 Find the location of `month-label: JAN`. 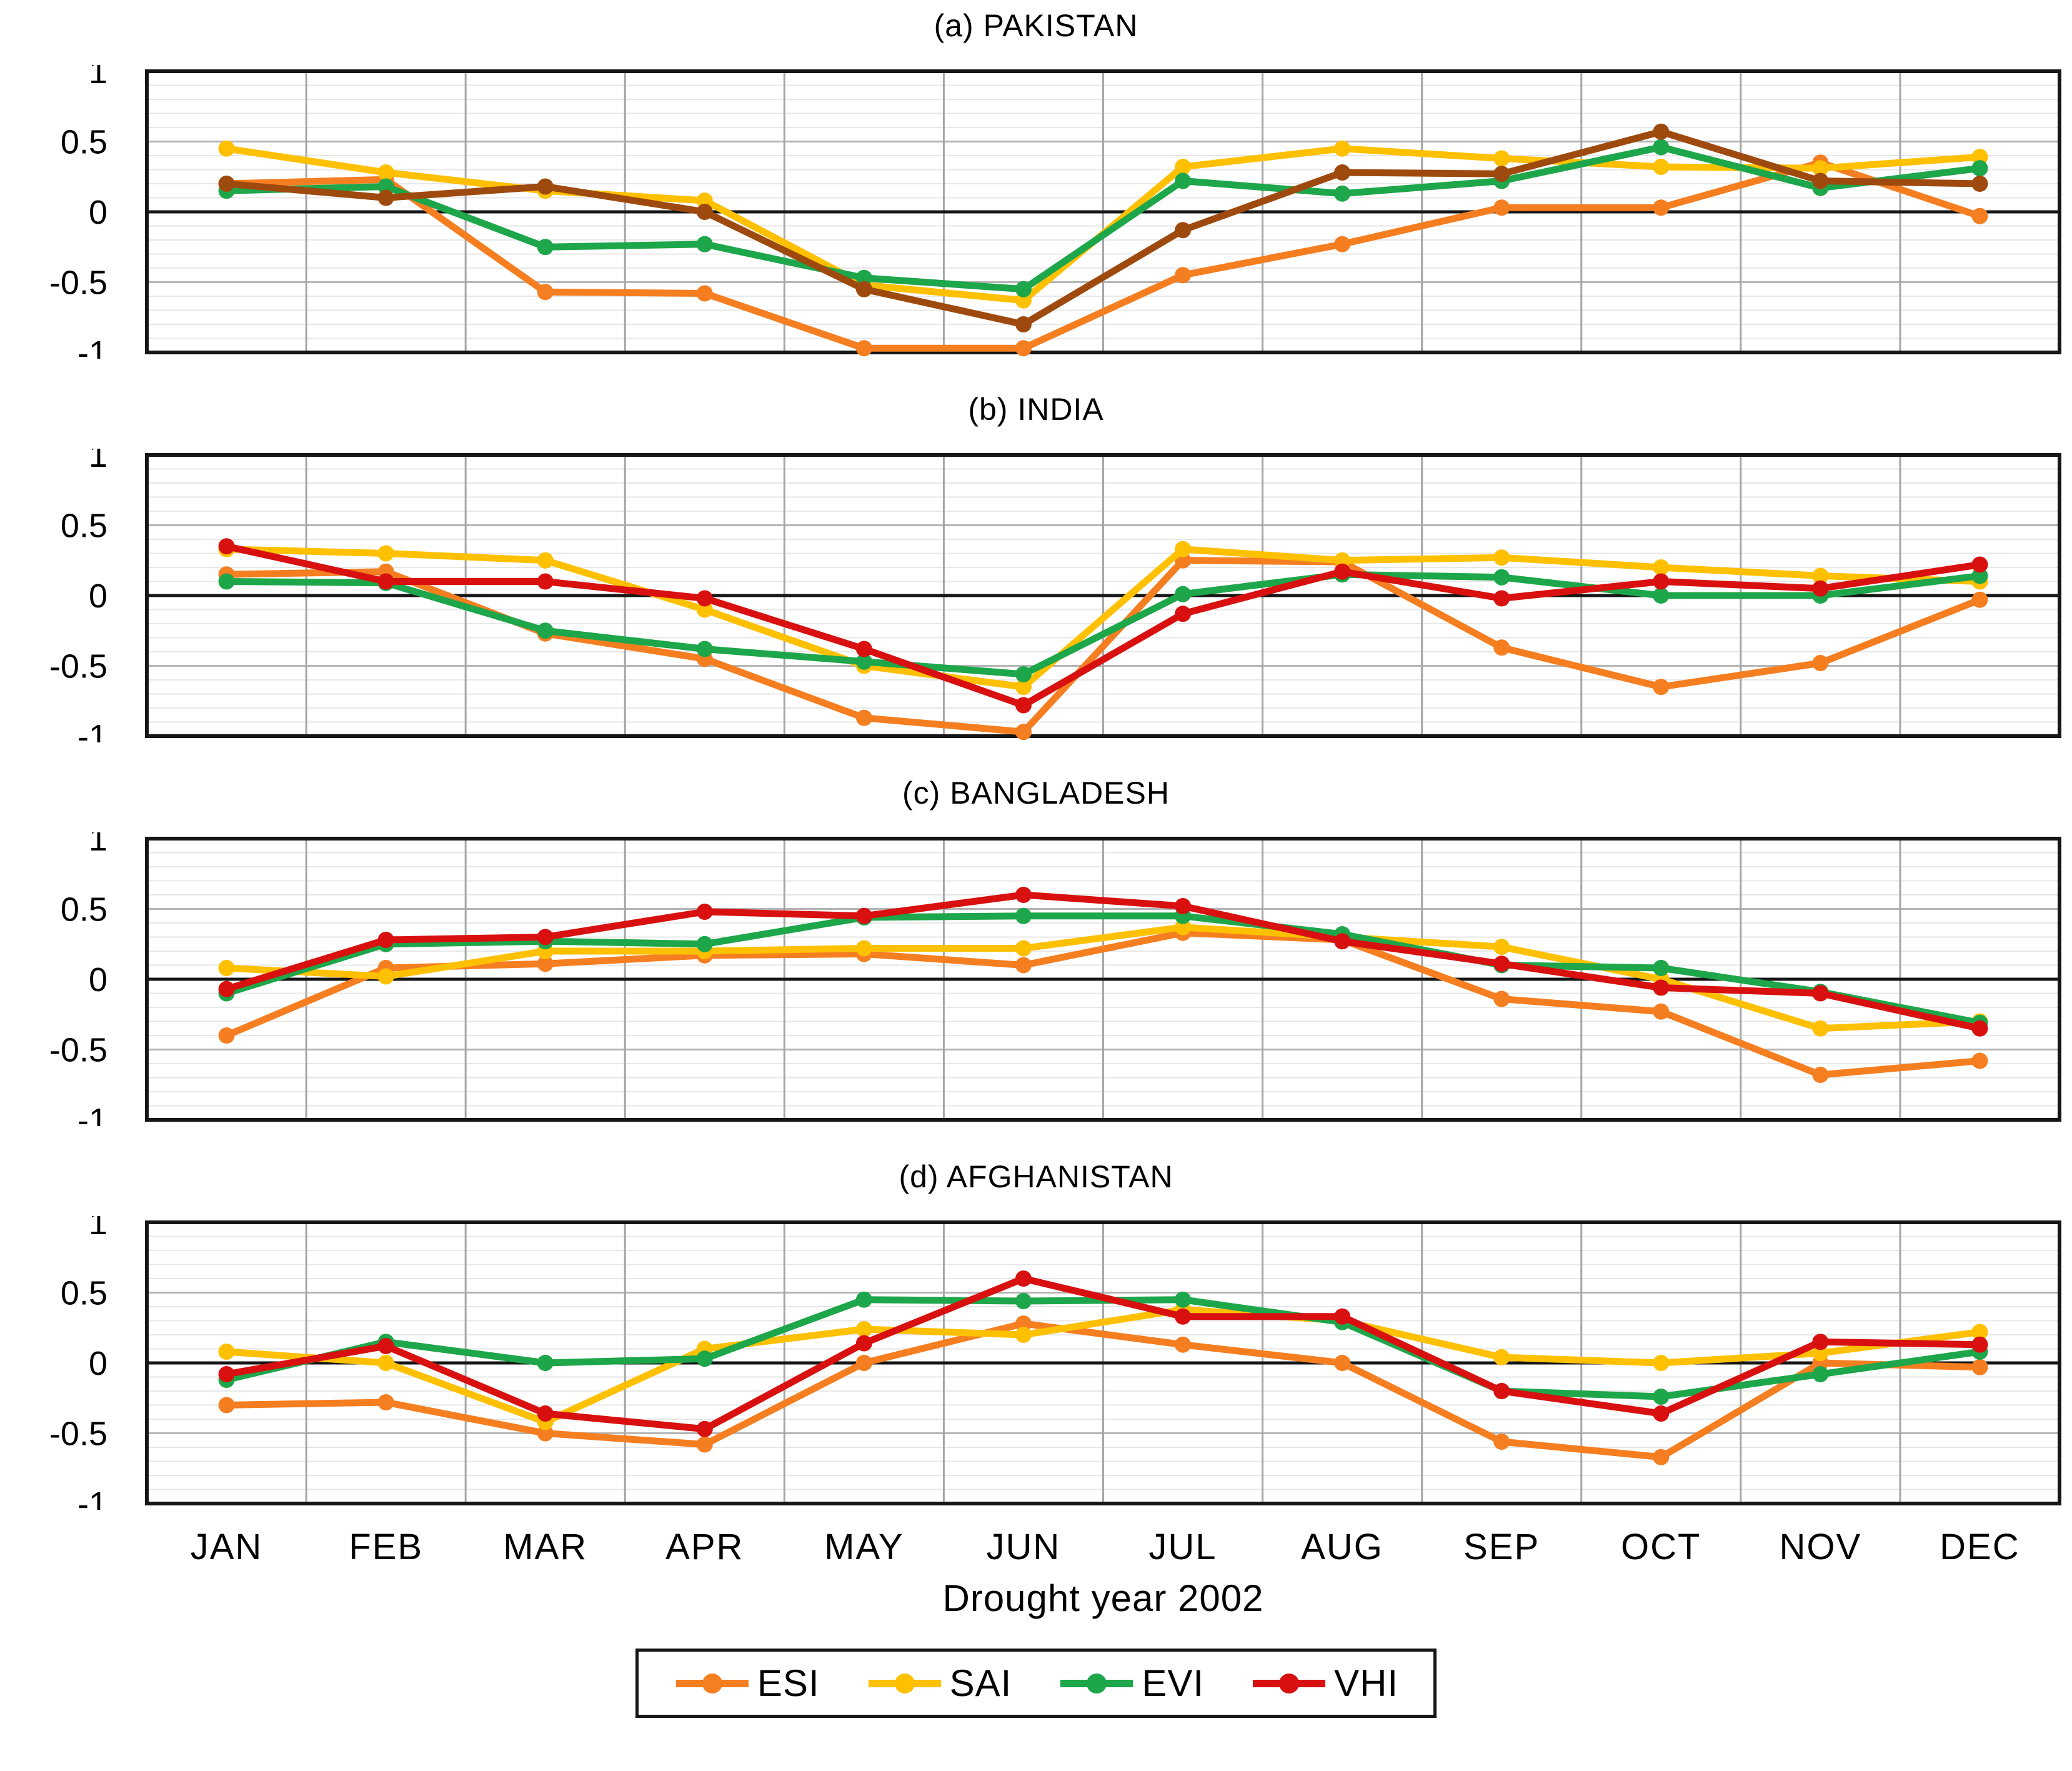

month-label: JAN is located at coordinates (226, 1547).